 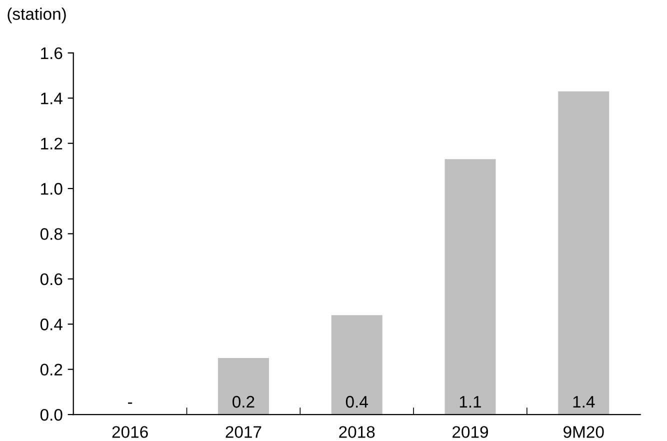 What do you see at coordinates (51, 53) in the screenshot?
I see `y-tick-label: 1.6` at bounding box center [51, 53].